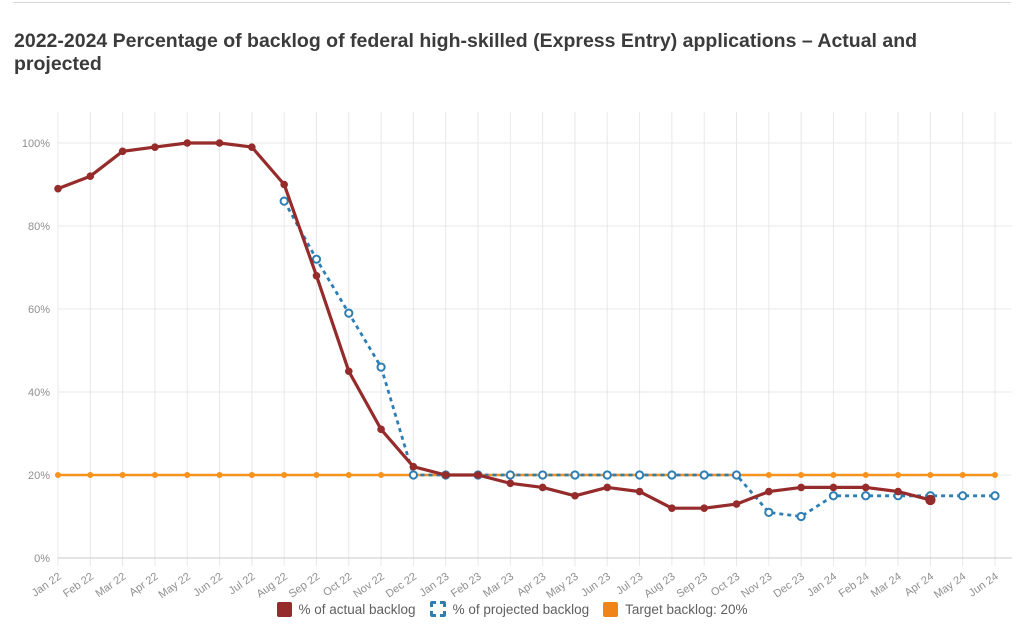  Describe the element at coordinates (950, 586) in the screenshot. I see `x-tick-label-group: May 24` at that location.